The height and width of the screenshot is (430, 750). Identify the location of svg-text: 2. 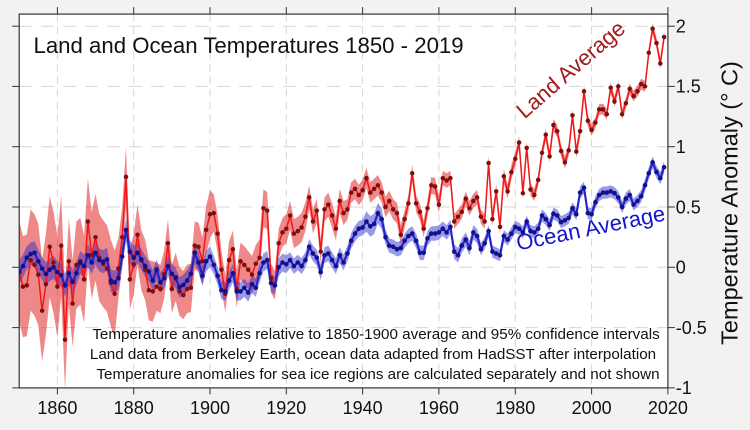
(681, 27).